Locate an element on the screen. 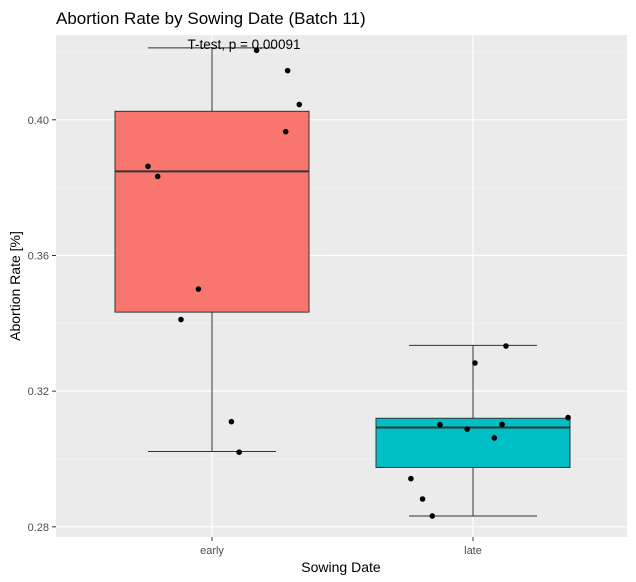 This screenshot has width=636, height=582. y-tick-label: 0.32 is located at coordinates (38, 392).